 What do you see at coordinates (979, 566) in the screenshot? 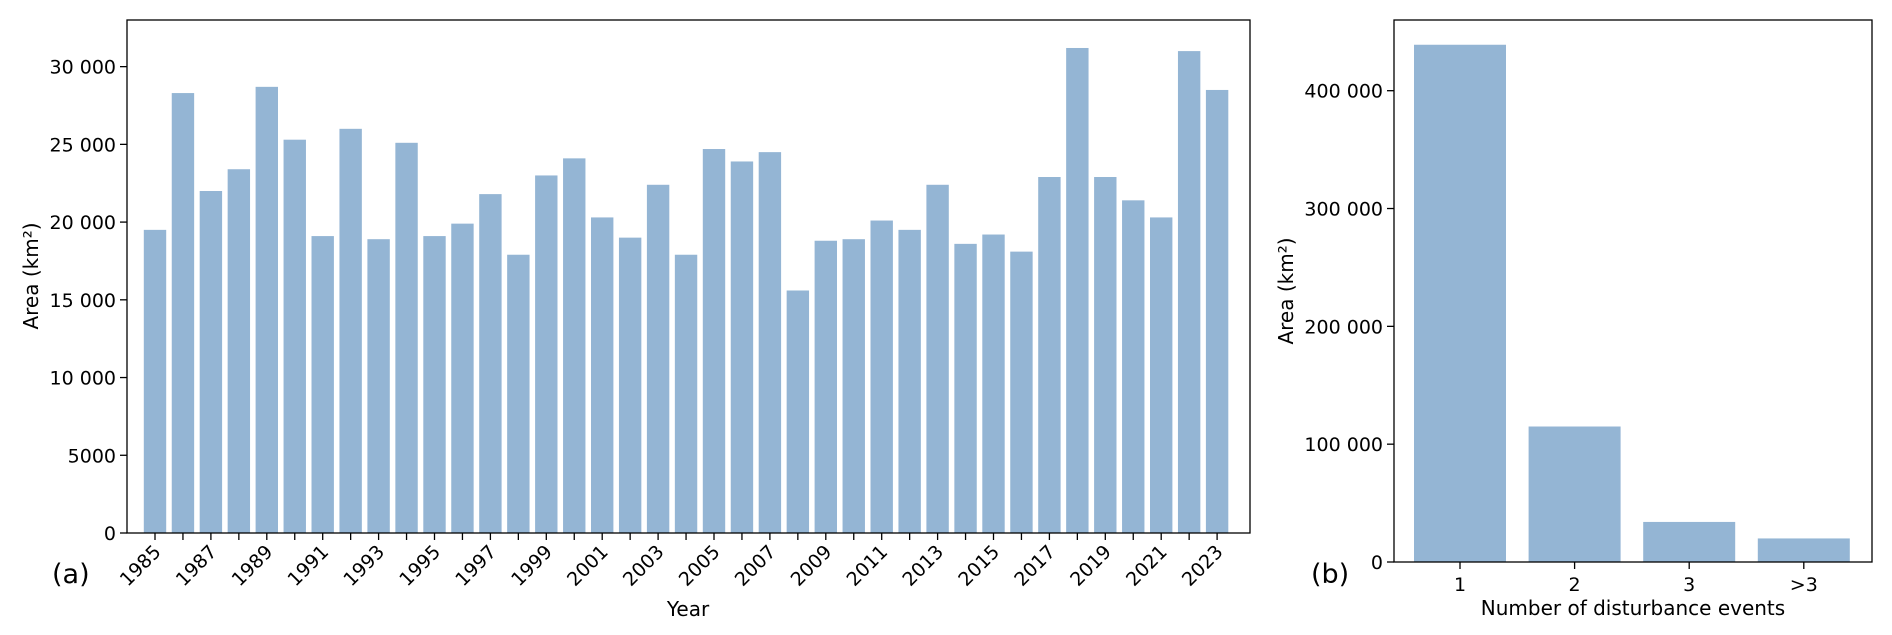
I see `panel-a-x-tick-label: 2015` at bounding box center [979, 566].